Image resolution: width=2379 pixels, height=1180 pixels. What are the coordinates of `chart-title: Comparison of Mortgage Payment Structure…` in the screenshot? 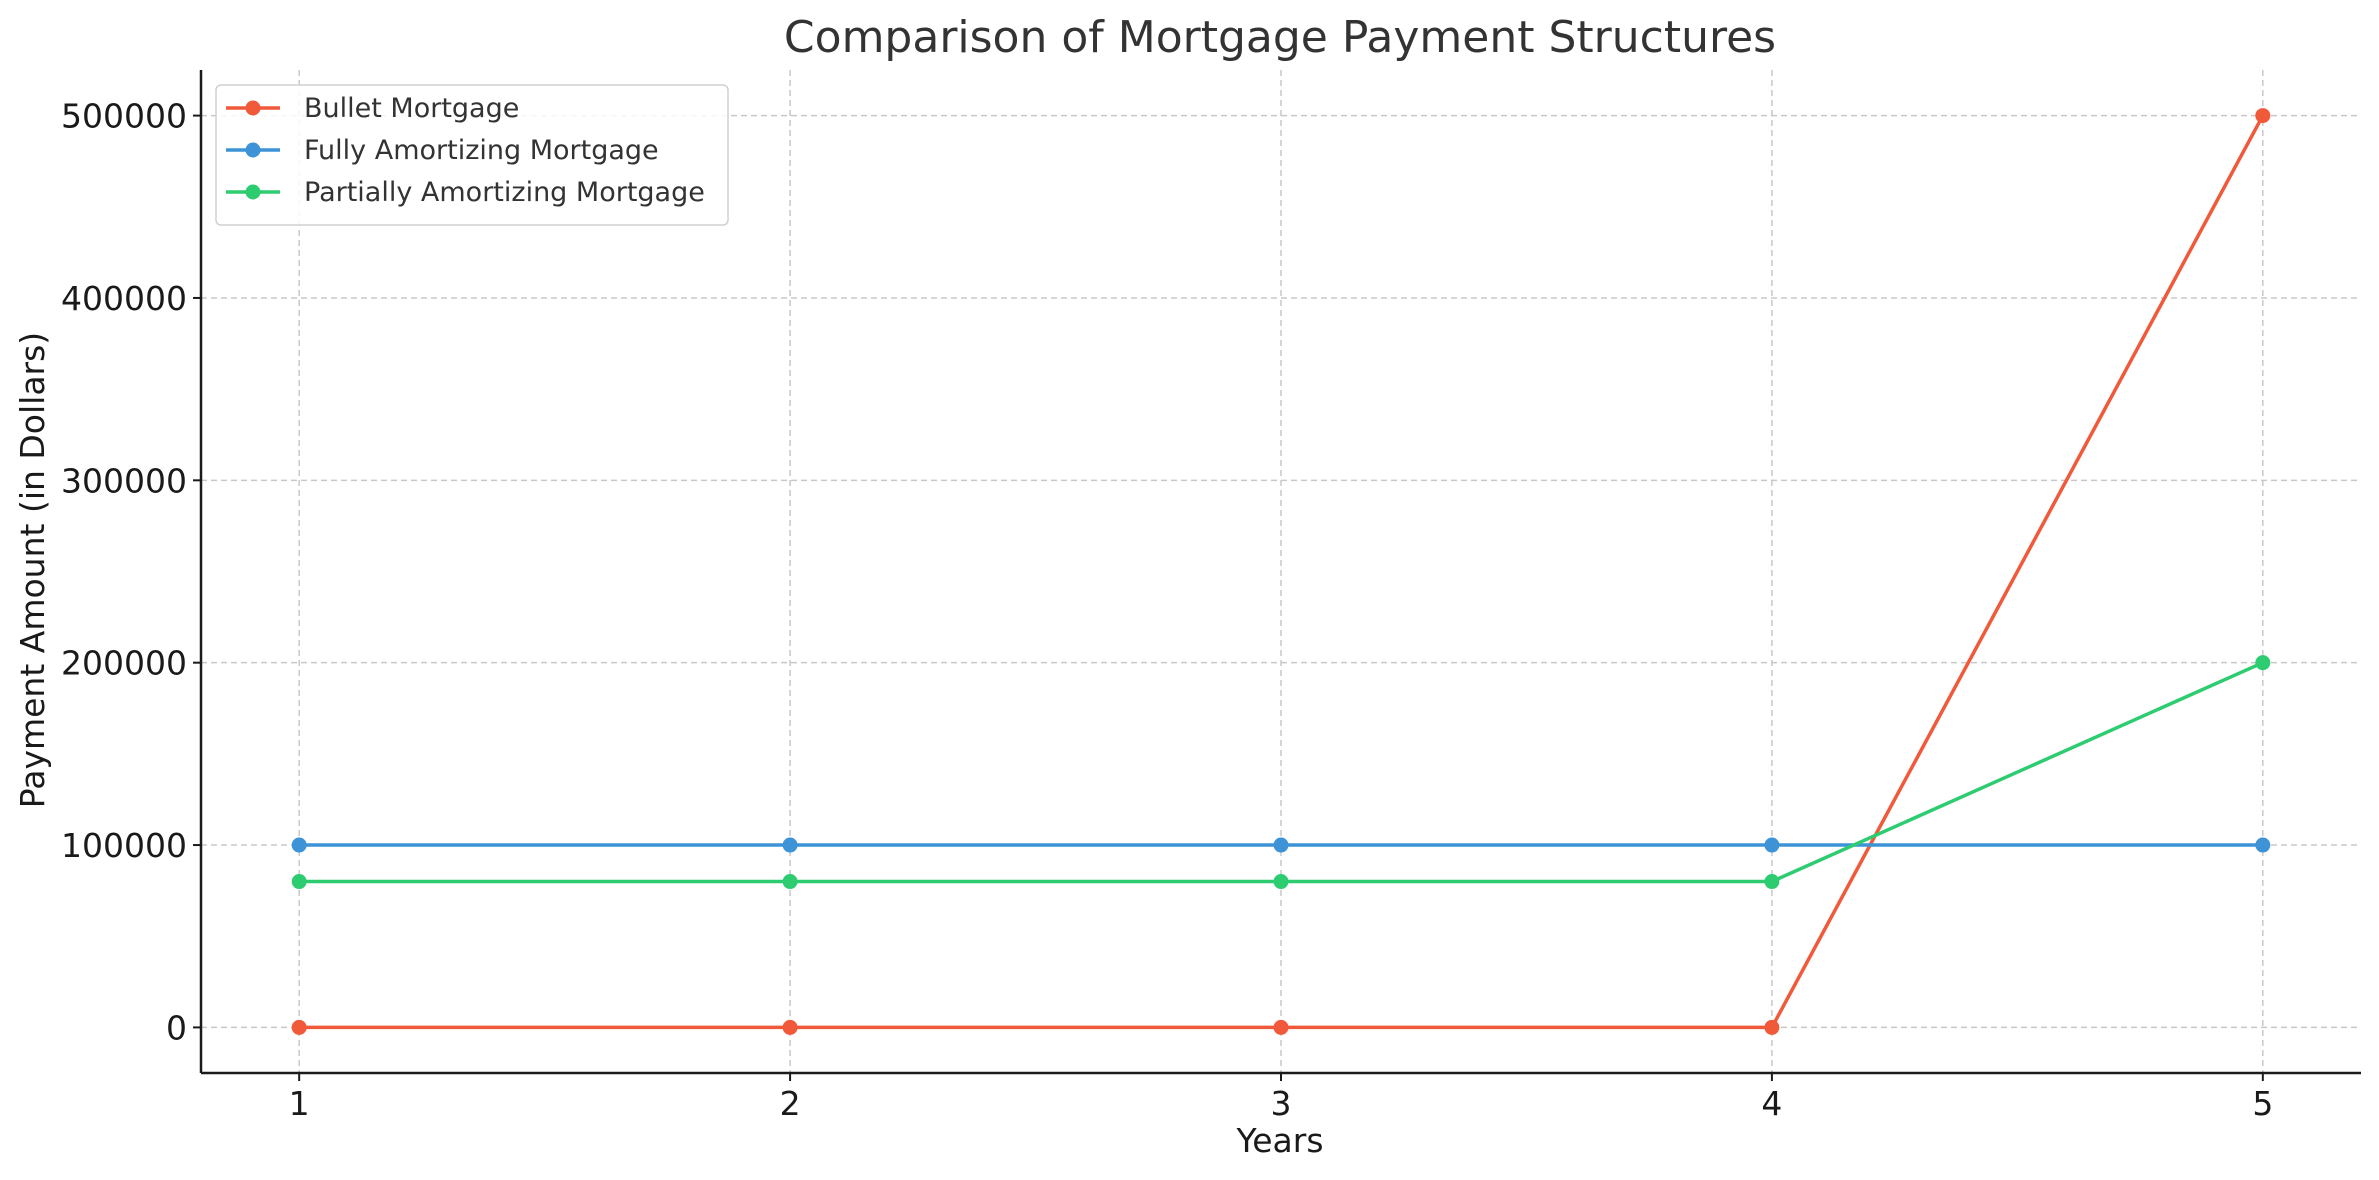 It's located at (1280, 37).